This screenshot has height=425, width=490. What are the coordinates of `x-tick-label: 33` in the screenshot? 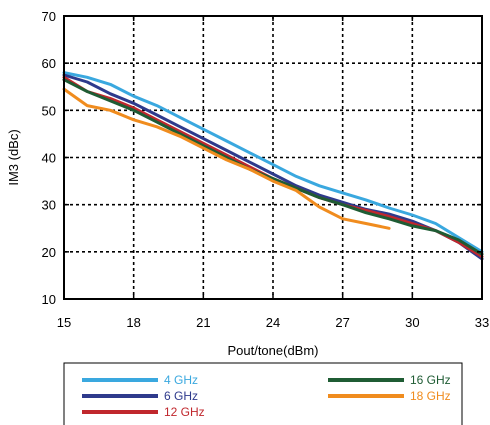 It's located at (482, 322).